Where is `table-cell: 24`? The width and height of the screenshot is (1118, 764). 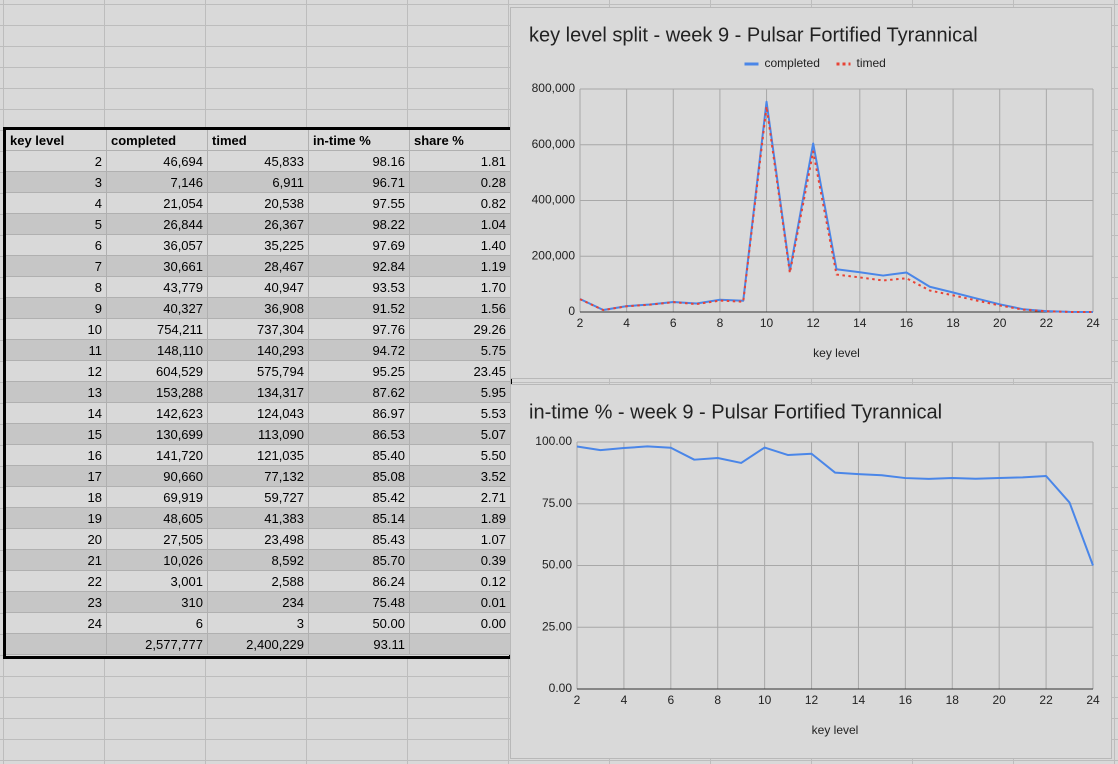 table-cell: 24 is located at coordinates (56, 623).